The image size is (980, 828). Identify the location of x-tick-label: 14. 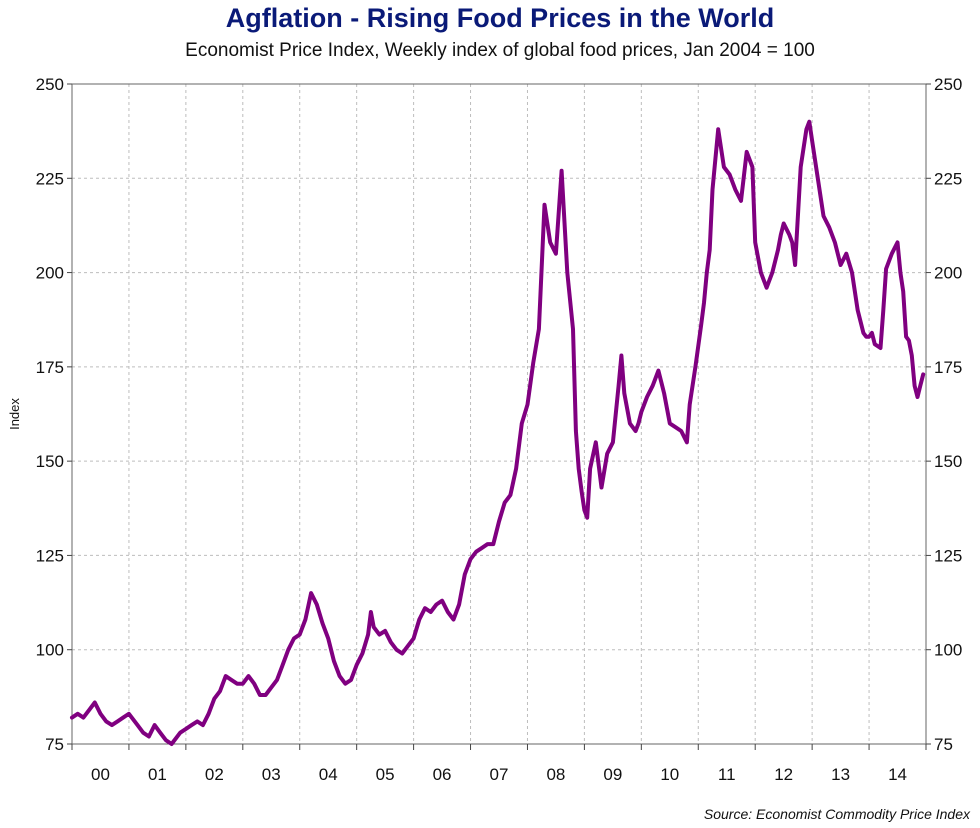
(897, 774).